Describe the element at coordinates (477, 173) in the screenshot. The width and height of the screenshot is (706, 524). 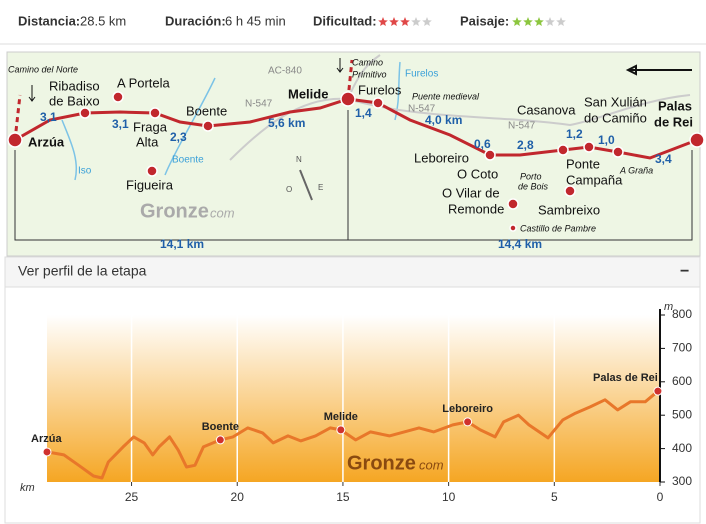
I see `map-label: O Coto` at that location.